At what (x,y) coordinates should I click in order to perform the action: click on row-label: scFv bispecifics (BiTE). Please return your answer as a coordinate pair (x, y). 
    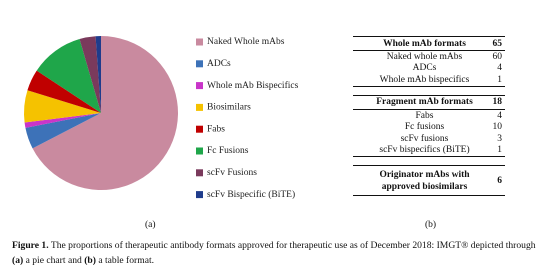
    Looking at the image, I should click on (424, 150).